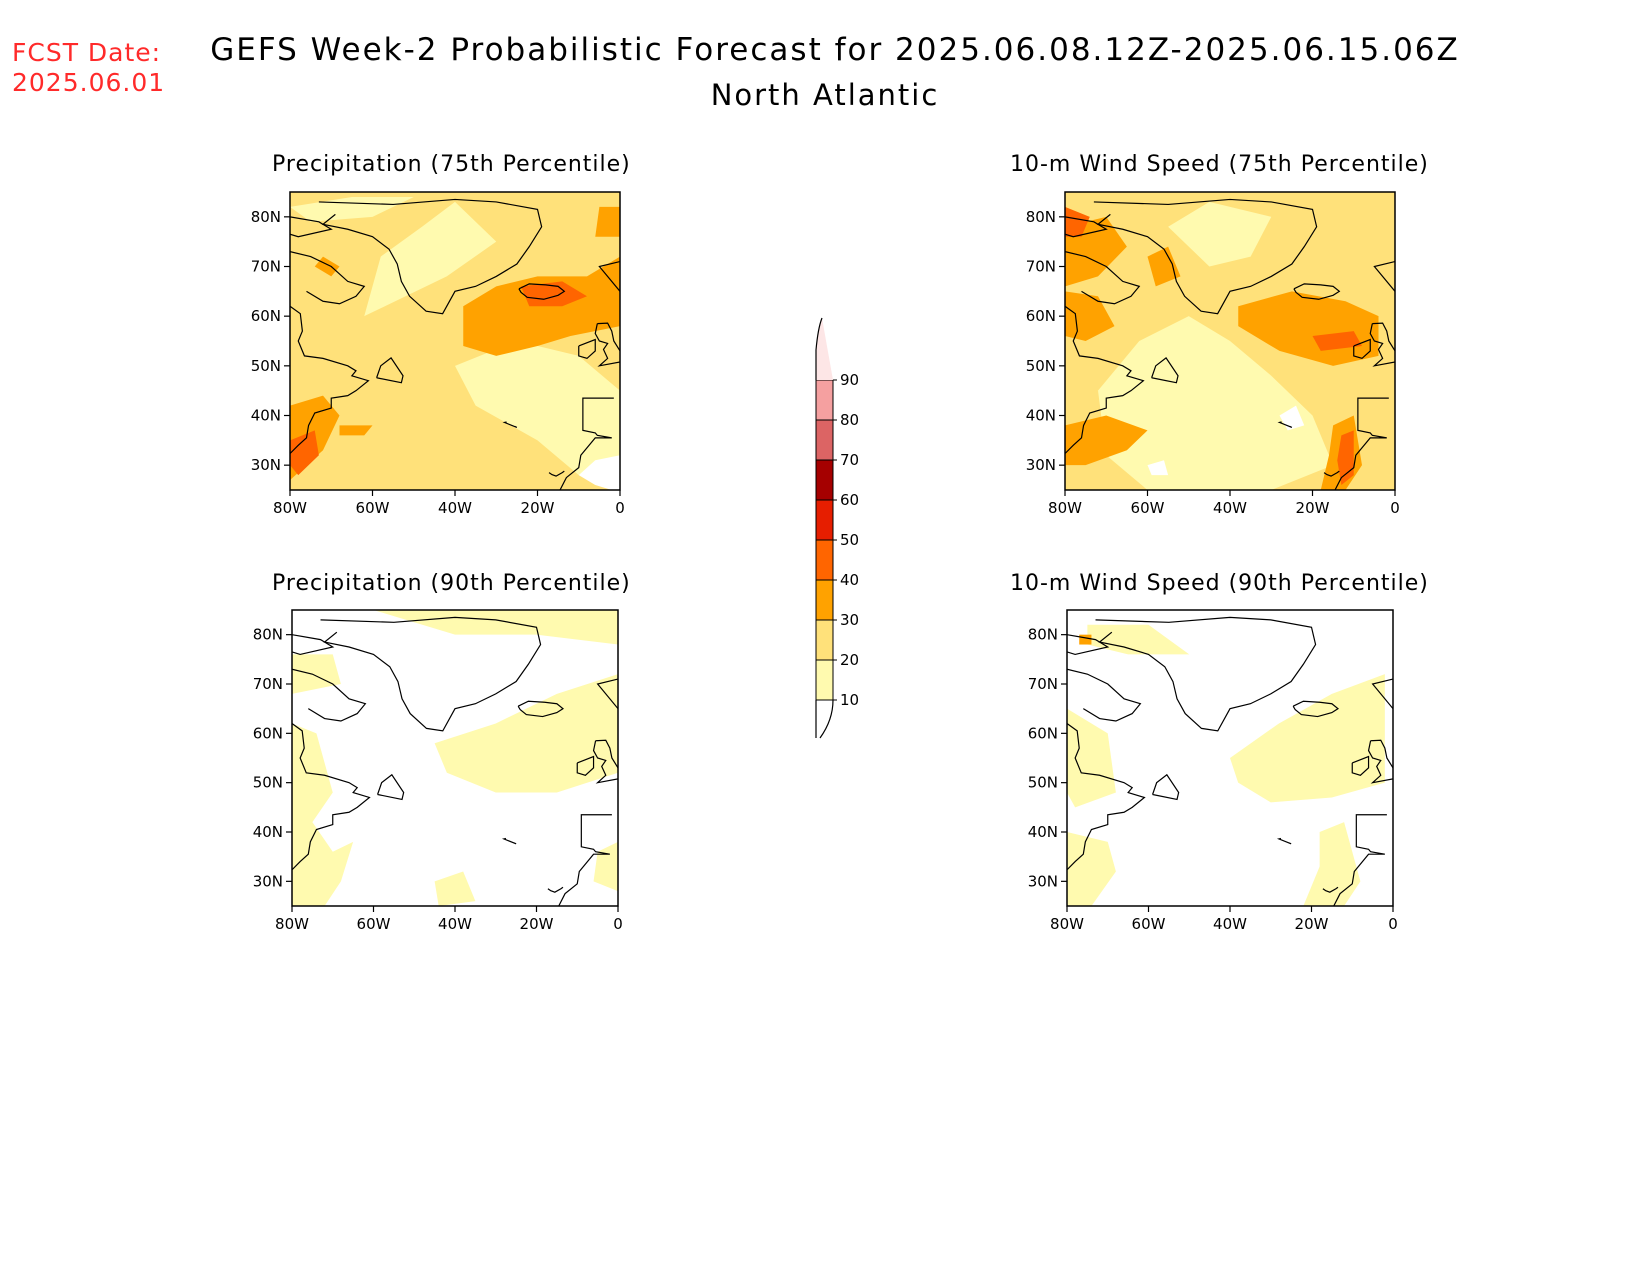 The image size is (1650, 1275). What do you see at coordinates (849, 580) in the screenshot?
I see `colorbar-label: 40` at bounding box center [849, 580].